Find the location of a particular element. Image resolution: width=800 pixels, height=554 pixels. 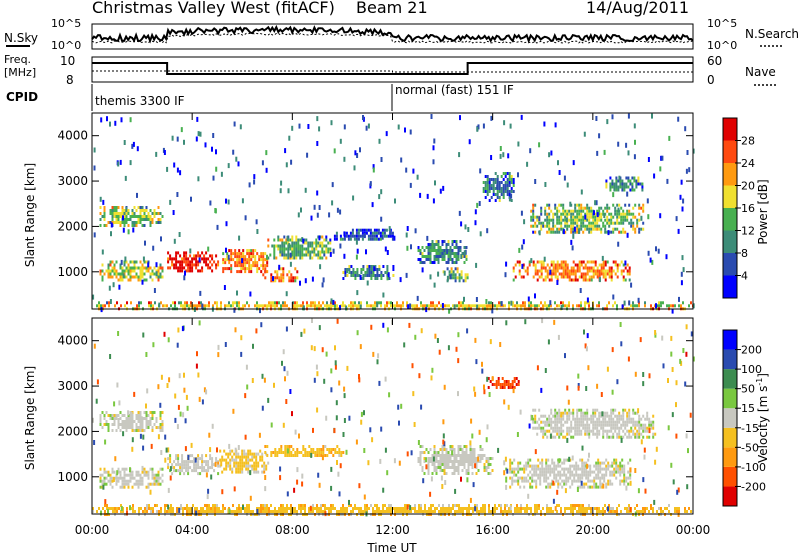

freq-panel-frame is located at coordinates (392, 69).